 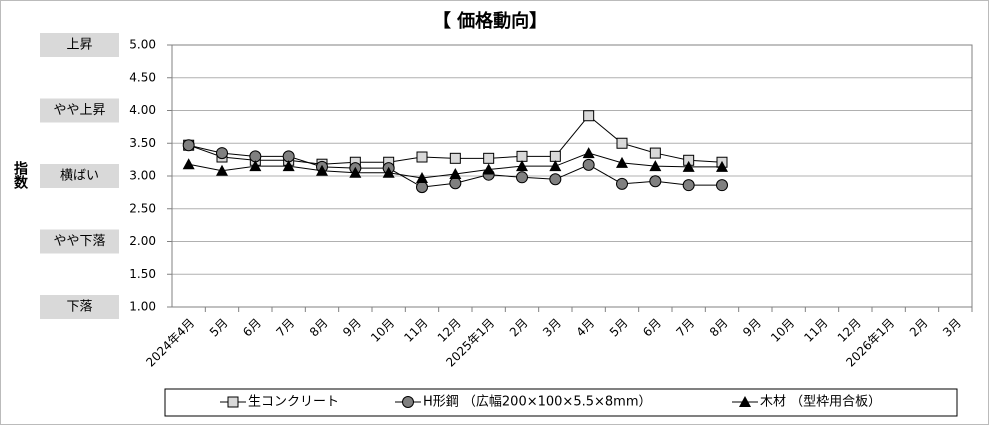 I want to click on chart-title: 【 価格動向】, so click(x=490, y=21).